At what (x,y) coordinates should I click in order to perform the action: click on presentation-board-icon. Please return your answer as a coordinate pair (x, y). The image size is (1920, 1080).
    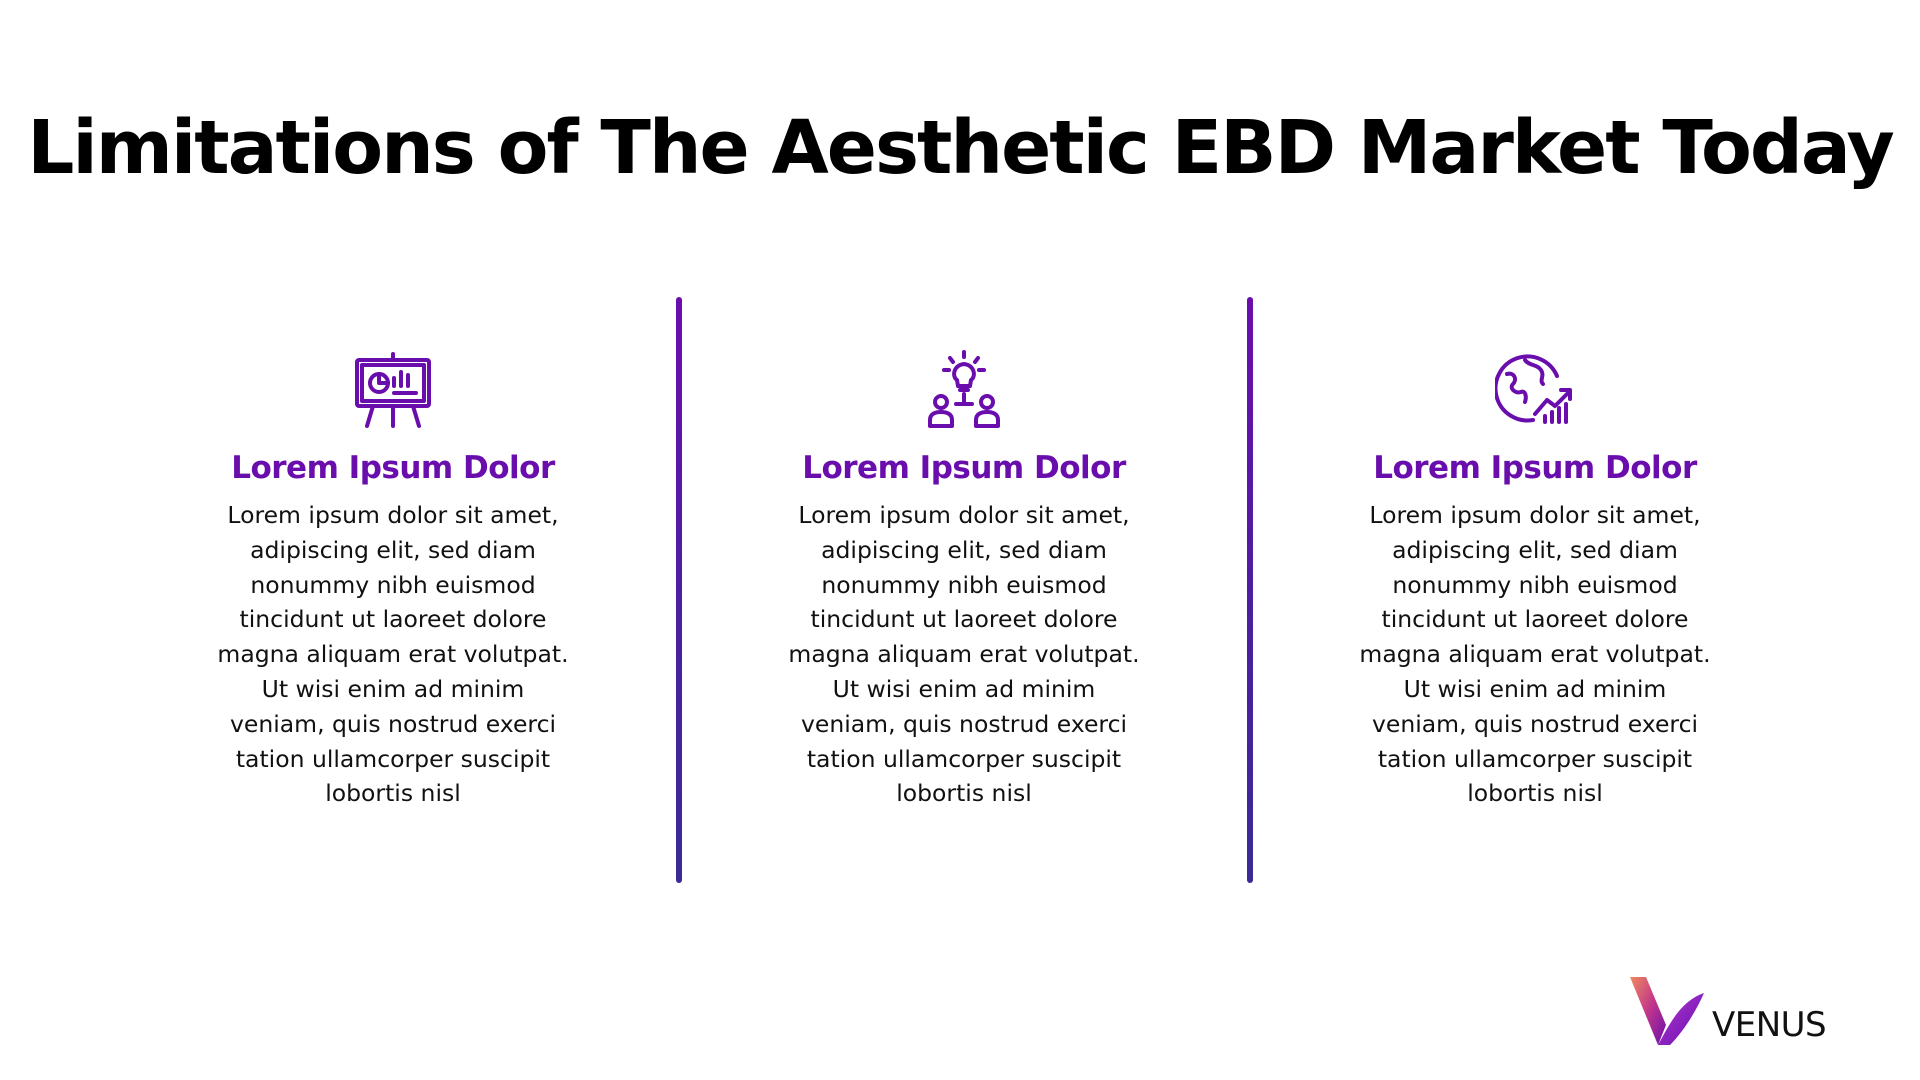
    Looking at the image, I should click on (393, 390).